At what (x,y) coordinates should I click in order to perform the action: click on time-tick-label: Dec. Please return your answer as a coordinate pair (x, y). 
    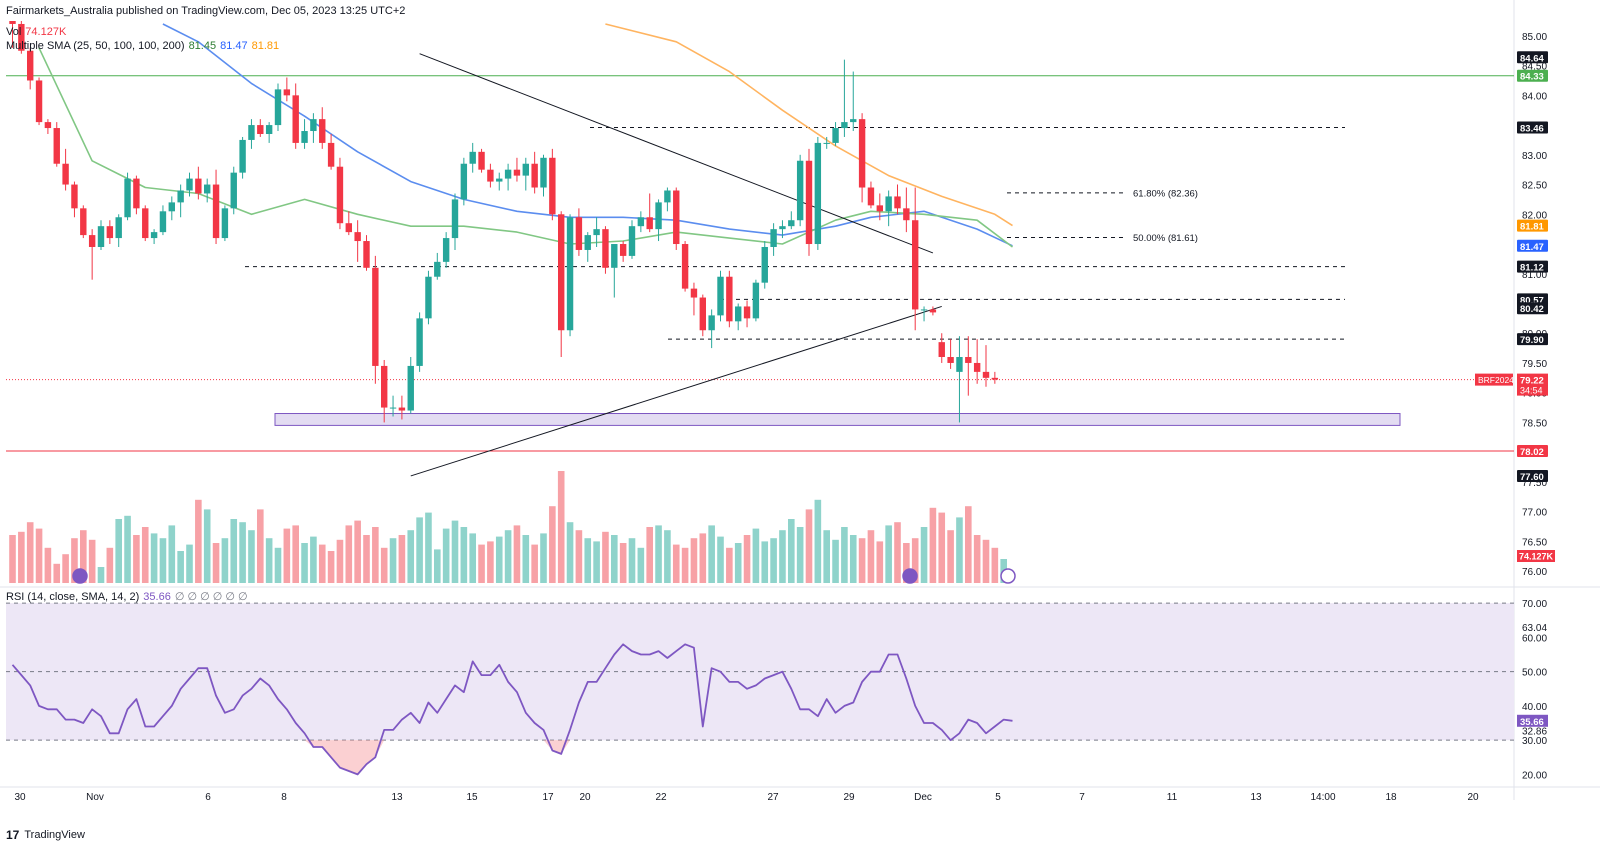
    Looking at the image, I should click on (923, 797).